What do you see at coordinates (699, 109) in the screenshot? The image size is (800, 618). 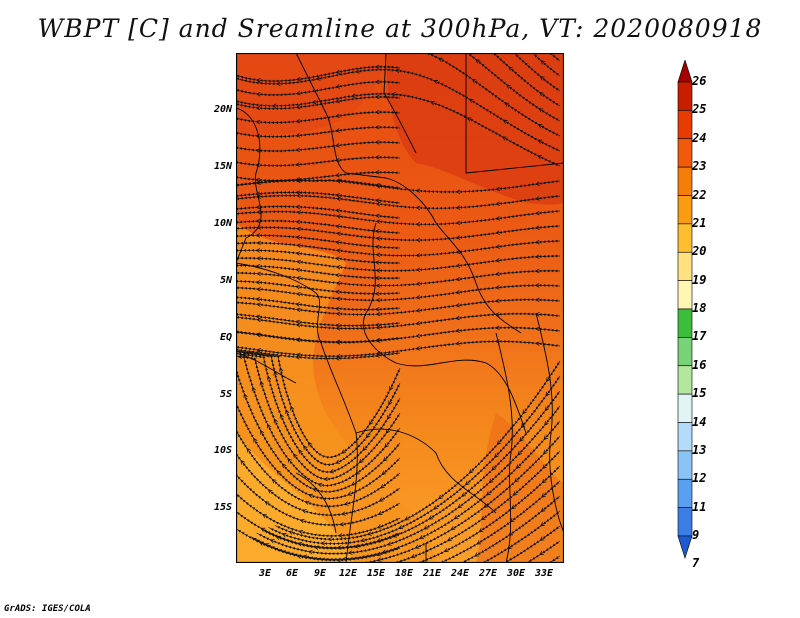 I see `colorbar-label: 25` at bounding box center [699, 109].